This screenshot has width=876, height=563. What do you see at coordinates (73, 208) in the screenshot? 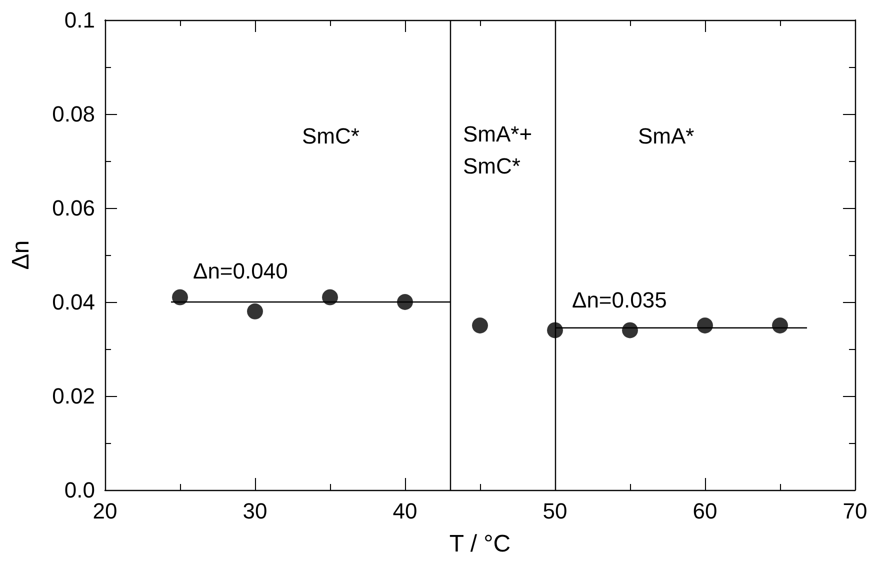
I see `y-tick-label: 0.06` at bounding box center [73, 208].